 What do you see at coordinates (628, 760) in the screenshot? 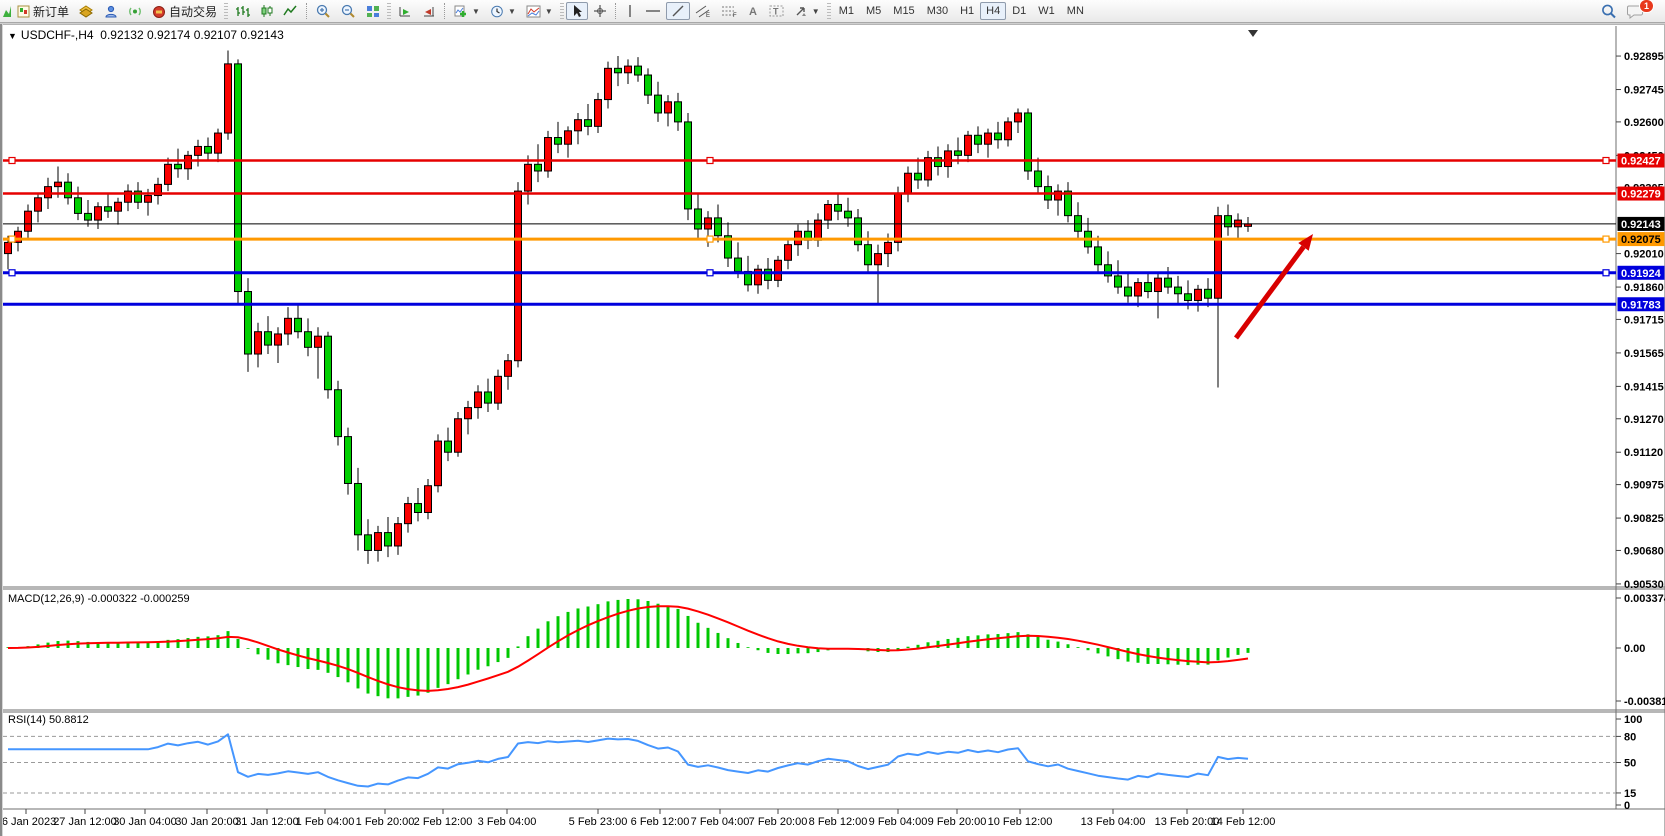
I see `rsi-line` at bounding box center [628, 760].